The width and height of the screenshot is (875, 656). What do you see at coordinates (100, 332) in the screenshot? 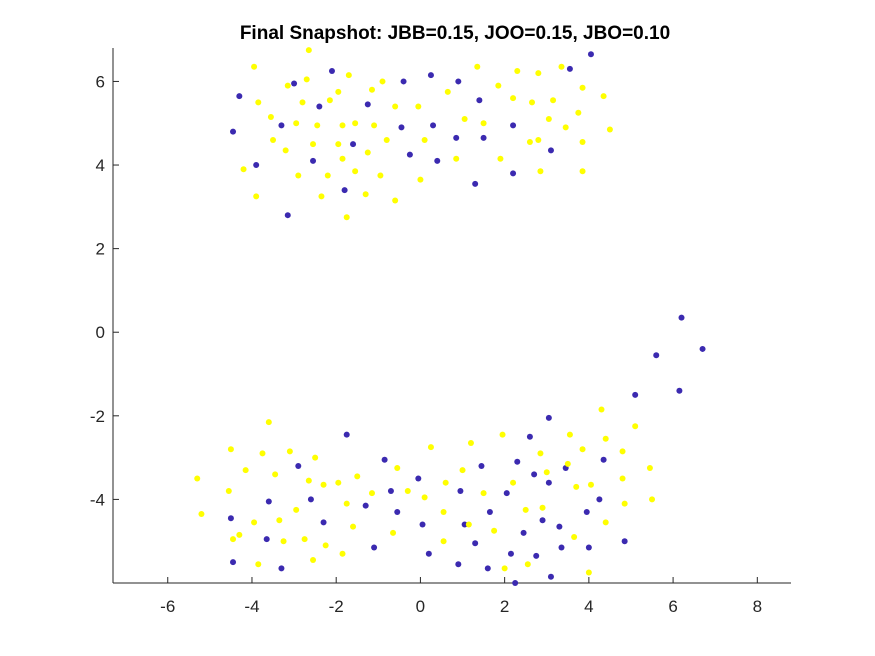
I see `y-tick-label: 0` at bounding box center [100, 332].